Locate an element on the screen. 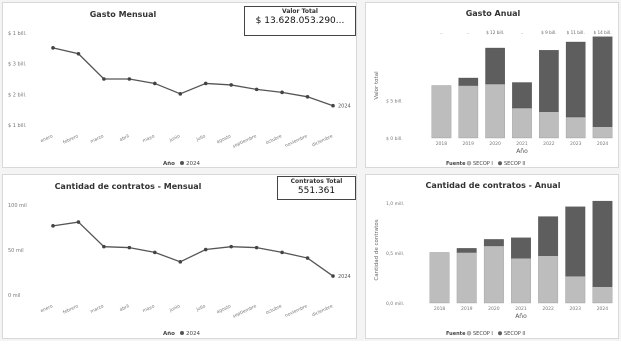 This screenshot has width=621, height=344. kpi-contratos-total-label: Contratos Total is located at coordinates (316, 181).